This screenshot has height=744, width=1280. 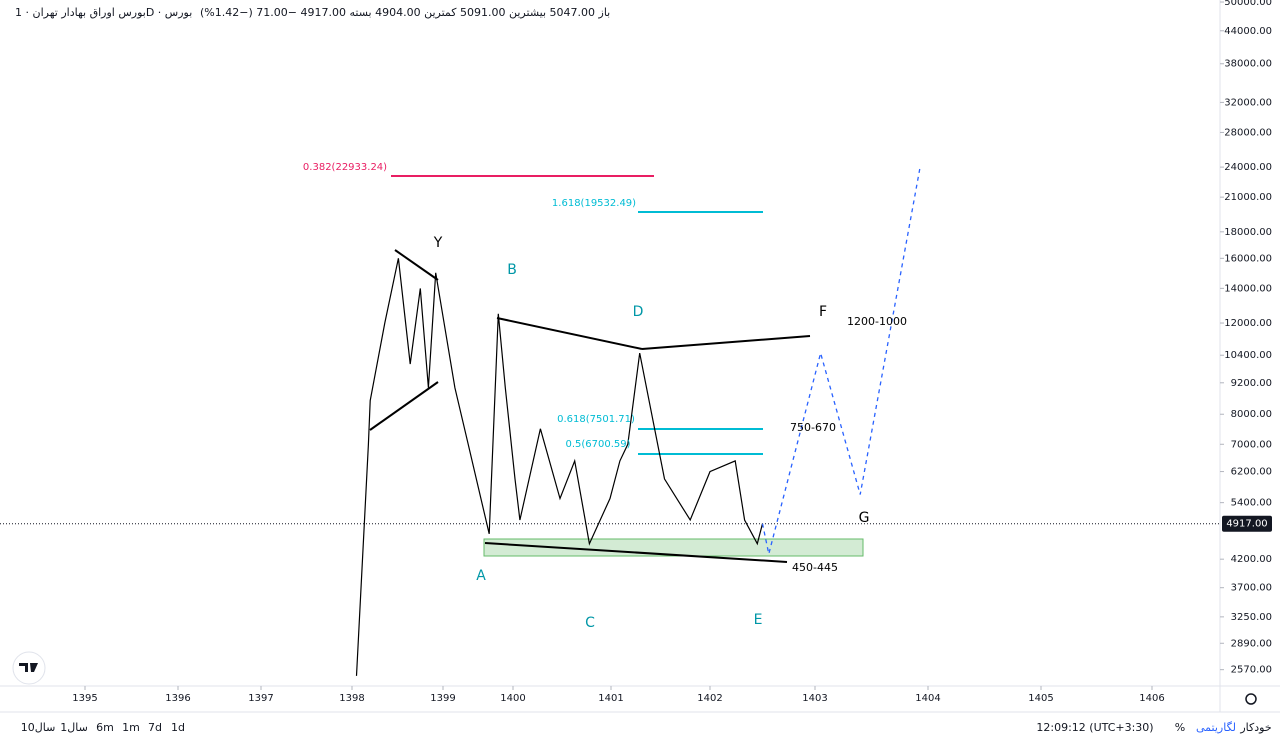 I want to click on x-tick-label: 1395, so click(x=84, y=698).